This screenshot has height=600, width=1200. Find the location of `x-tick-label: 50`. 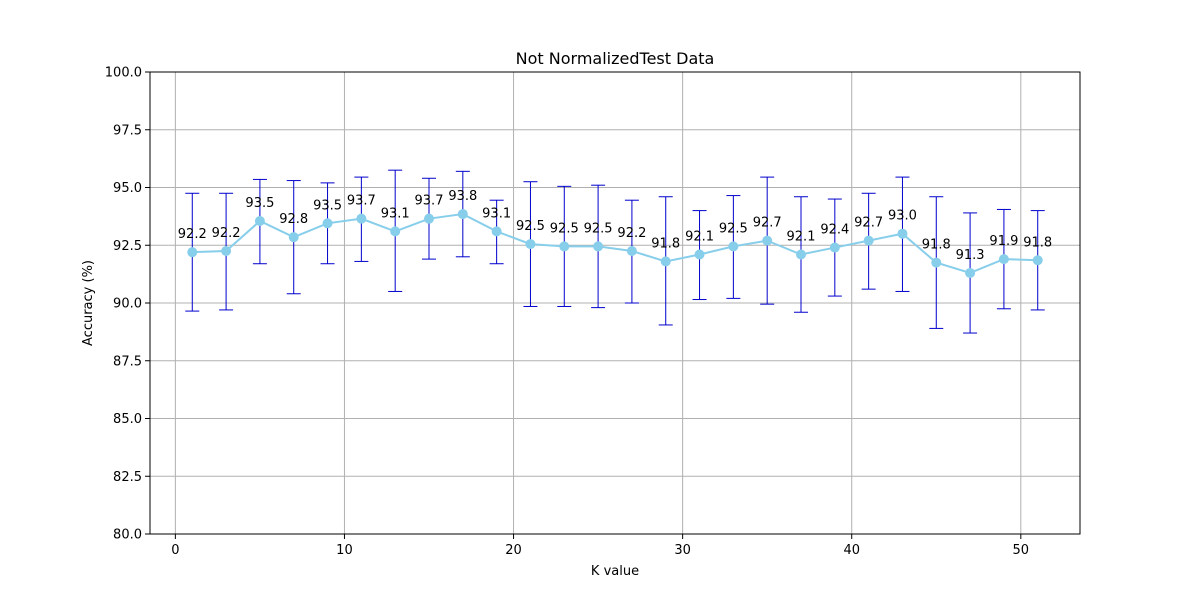

x-tick-label: 50 is located at coordinates (1021, 550).